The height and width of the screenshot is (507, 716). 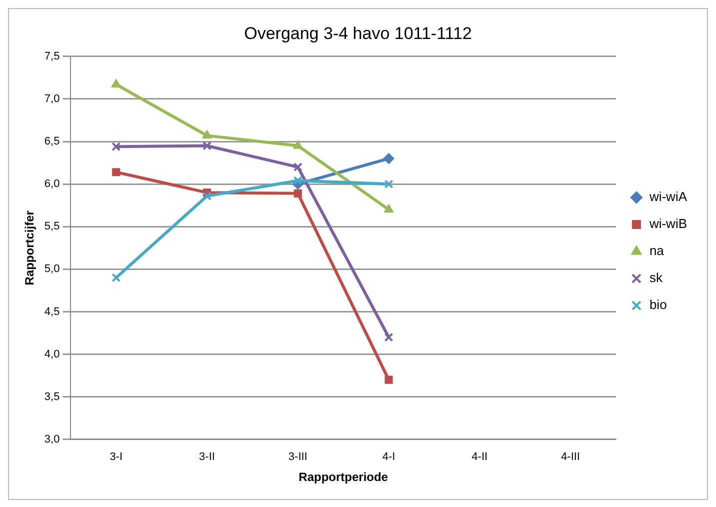 What do you see at coordinates (52, 354) in the screenshot?
I see `y-tick-label: 4,0` at bounding box center [52, 354].